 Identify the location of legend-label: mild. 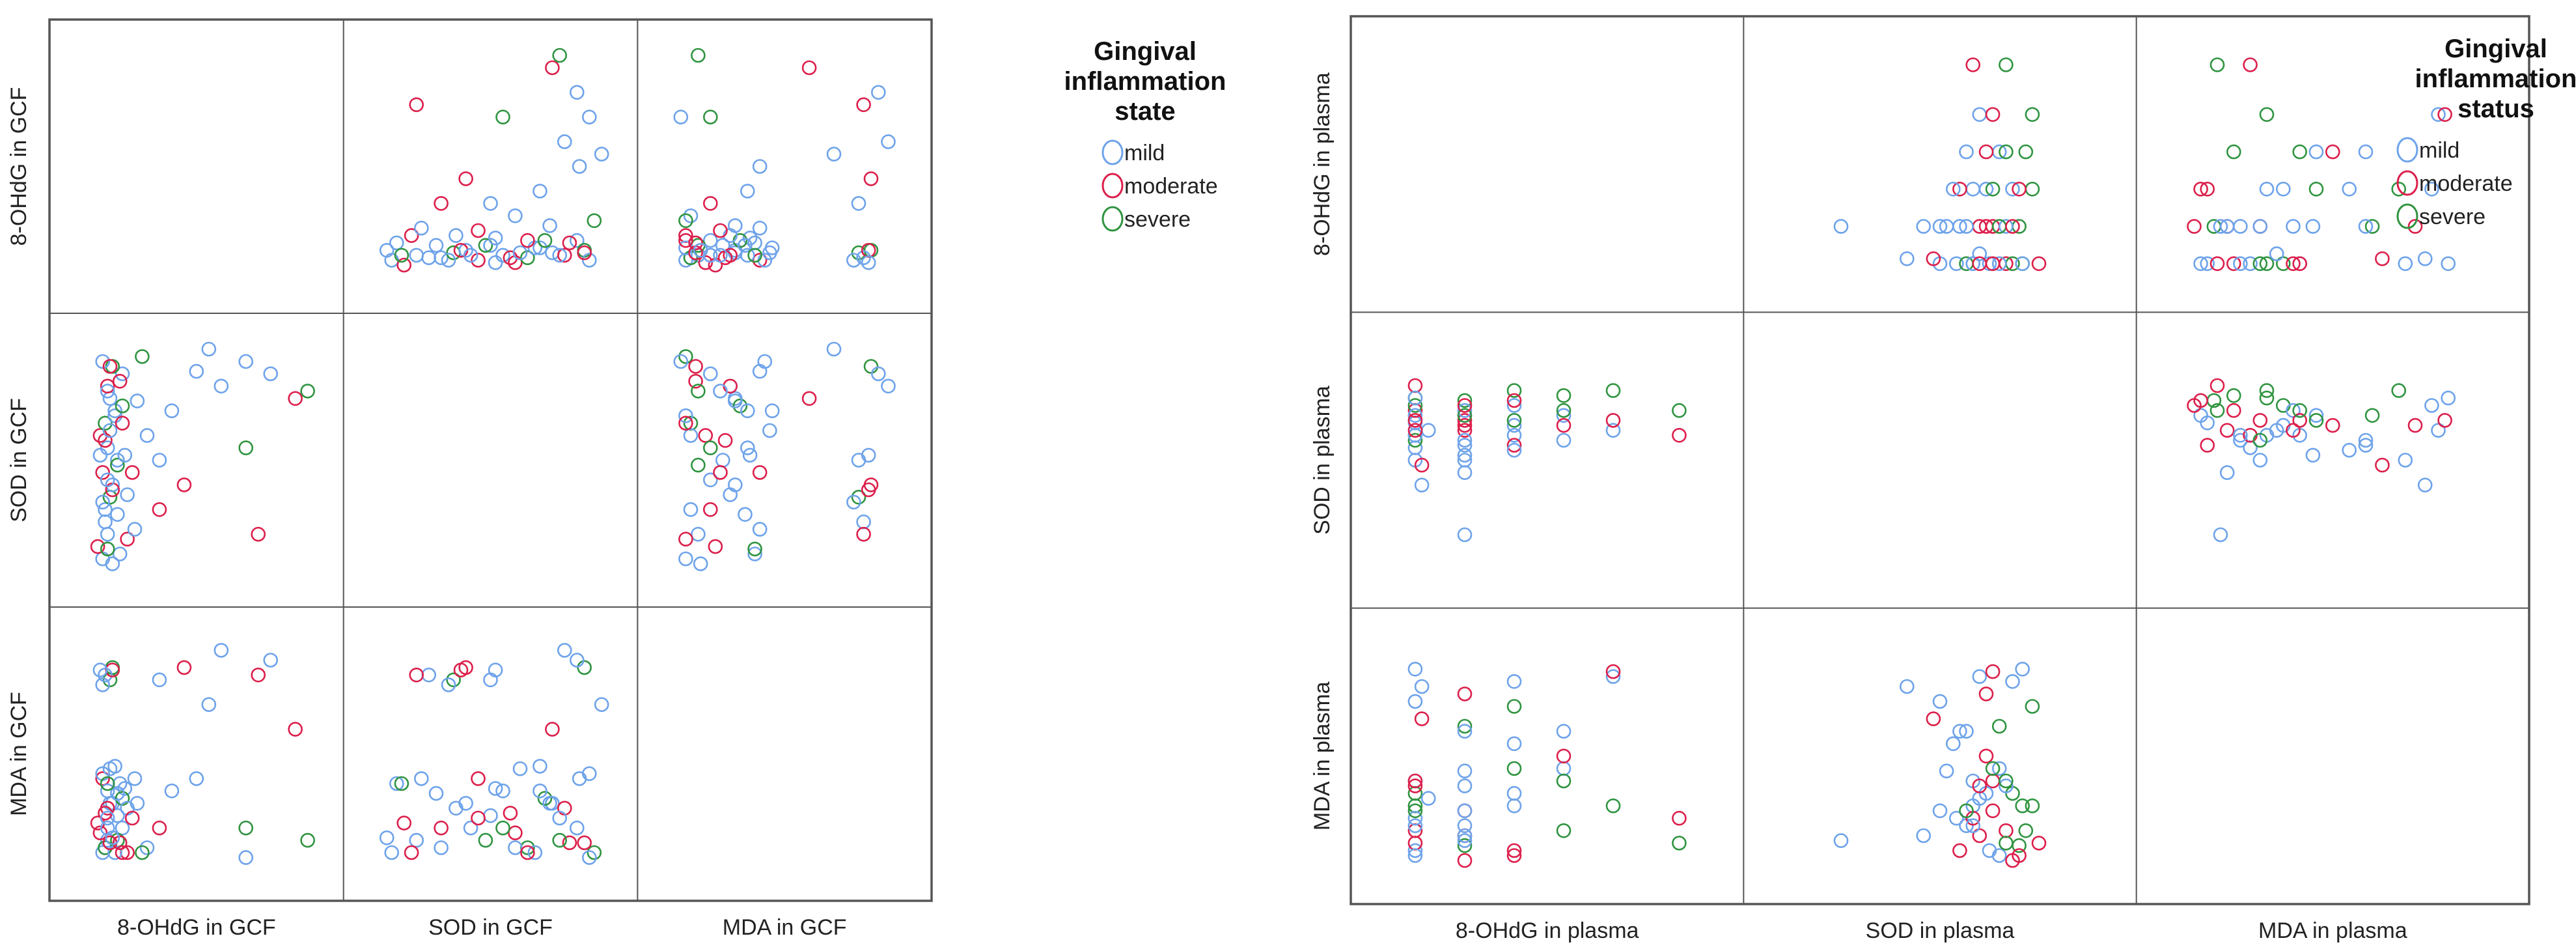
(2439, 150).